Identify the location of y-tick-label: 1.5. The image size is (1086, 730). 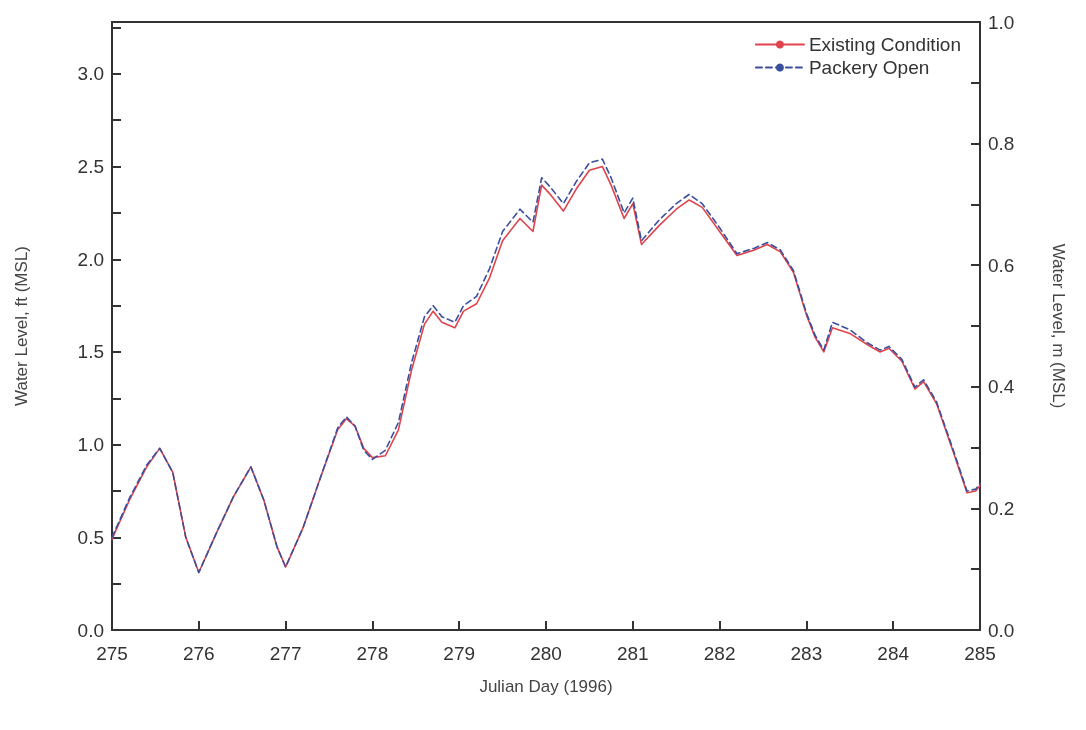
(90, 352).